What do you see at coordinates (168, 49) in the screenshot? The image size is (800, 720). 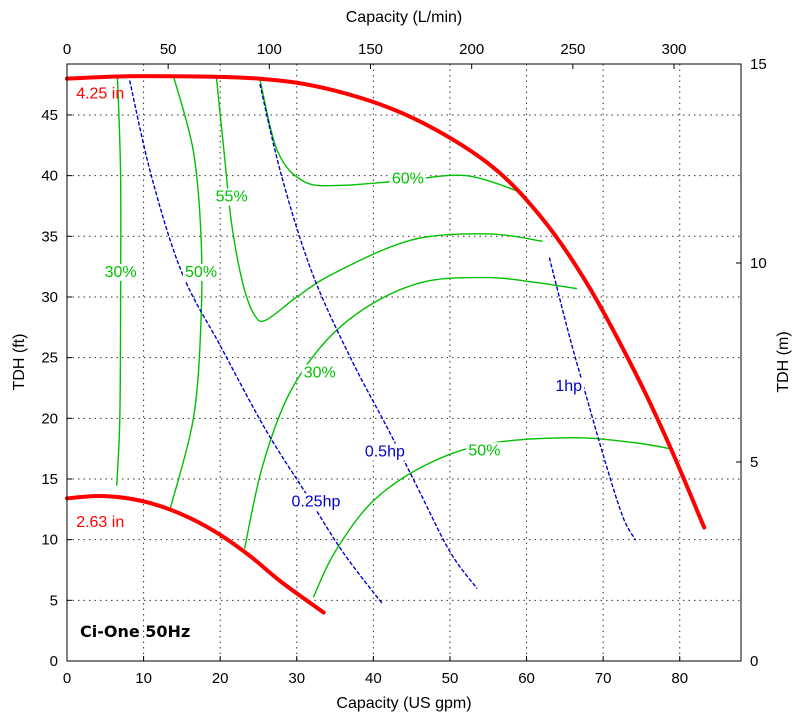 I see `tick-label-x-top: 50` at bounding box center [168, 49].